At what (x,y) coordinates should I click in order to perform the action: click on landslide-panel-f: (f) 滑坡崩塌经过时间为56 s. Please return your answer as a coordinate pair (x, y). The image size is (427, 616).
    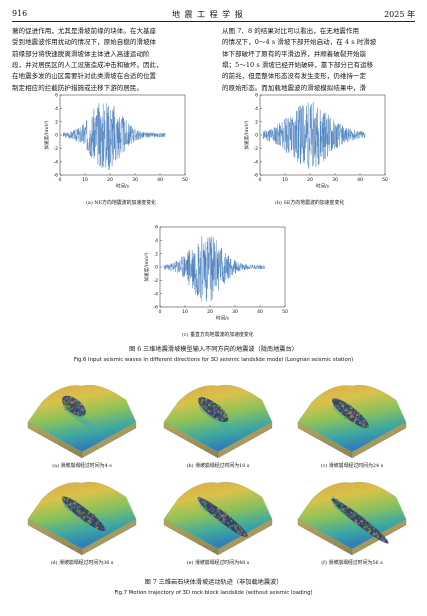
    Looking at the image, I should click on (352, 520).